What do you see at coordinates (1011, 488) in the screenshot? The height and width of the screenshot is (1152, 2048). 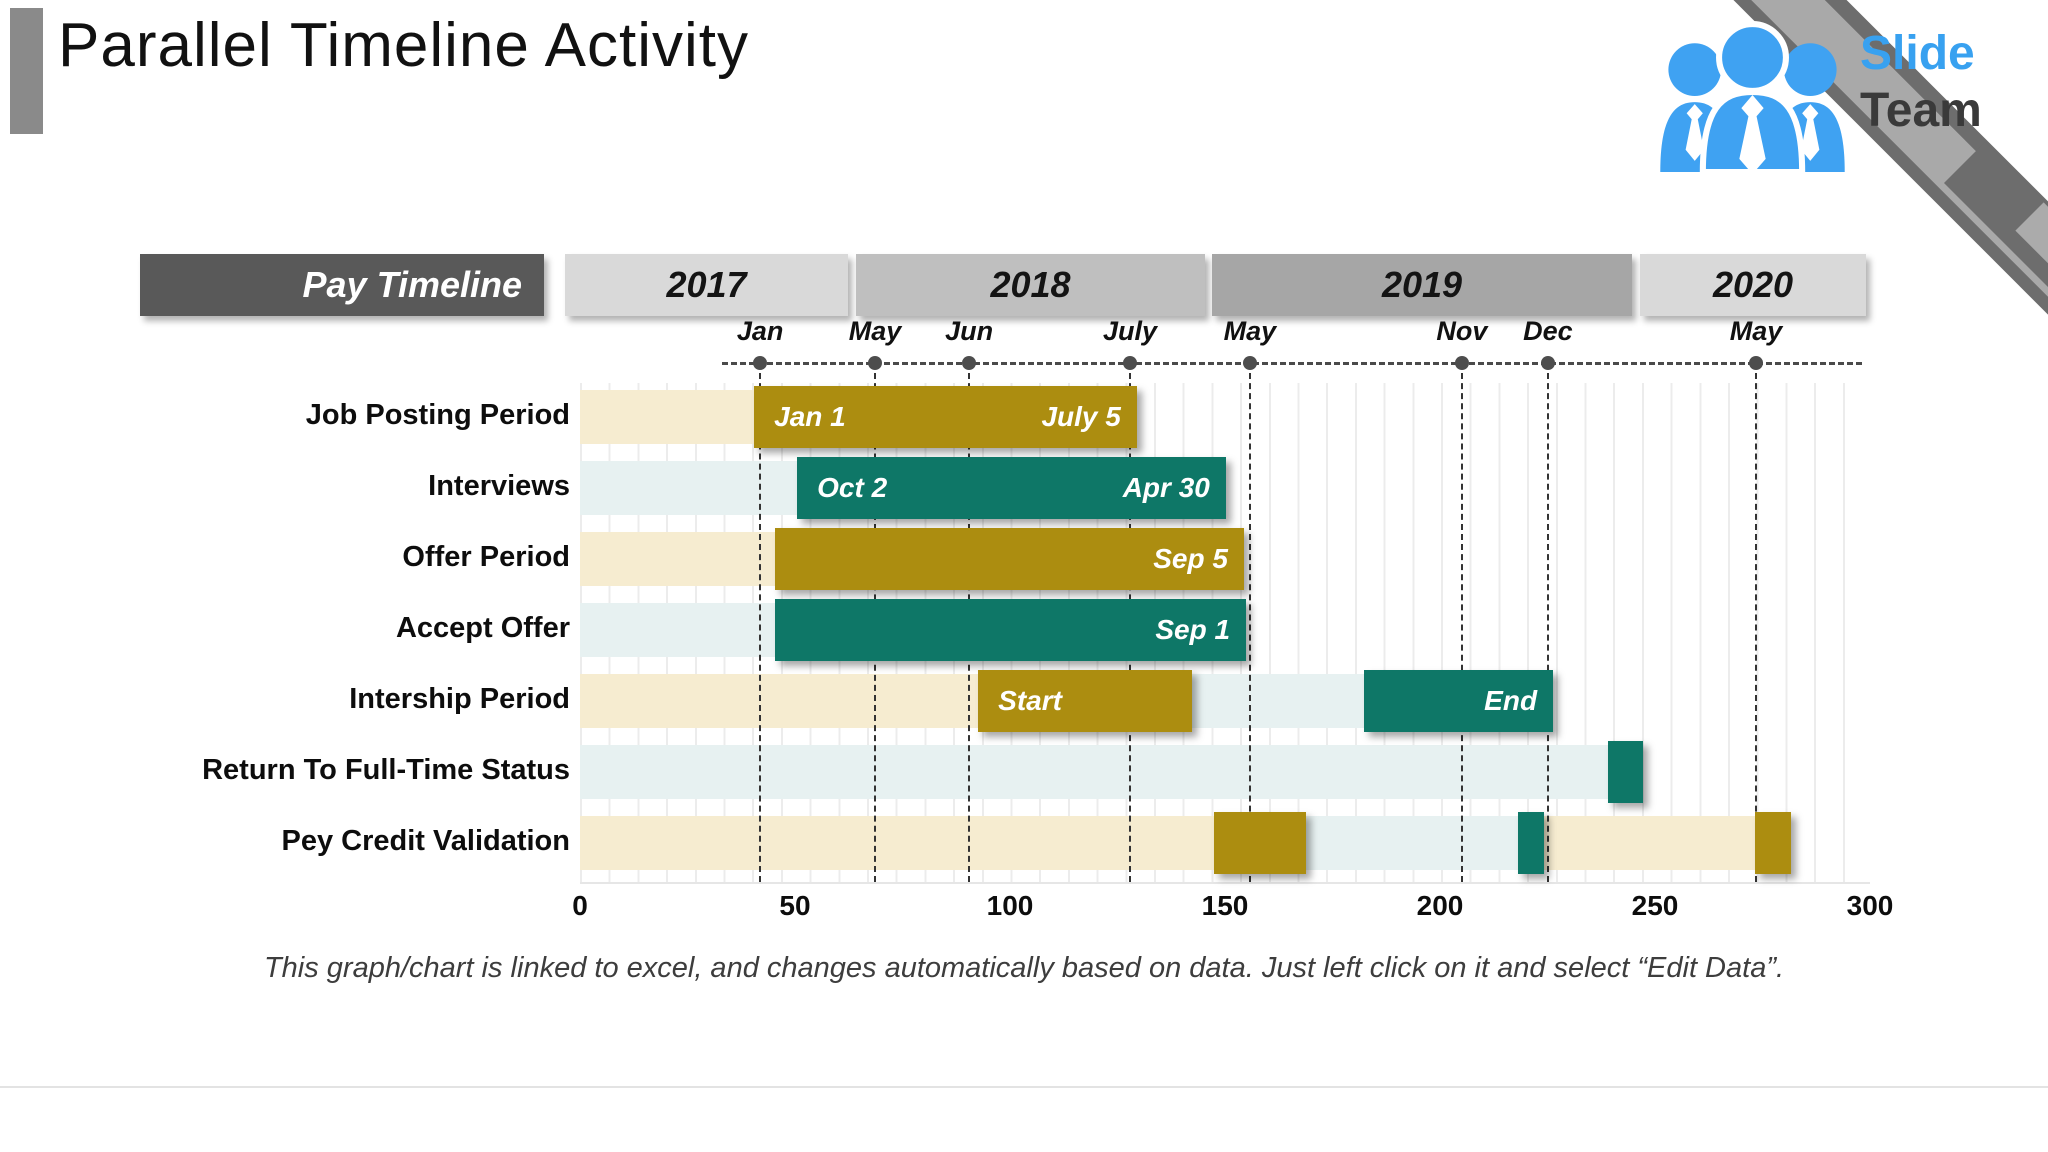 I see `gantt-bar-teal: Oct 2 Apr 30` at bounding box center [1011, 488].